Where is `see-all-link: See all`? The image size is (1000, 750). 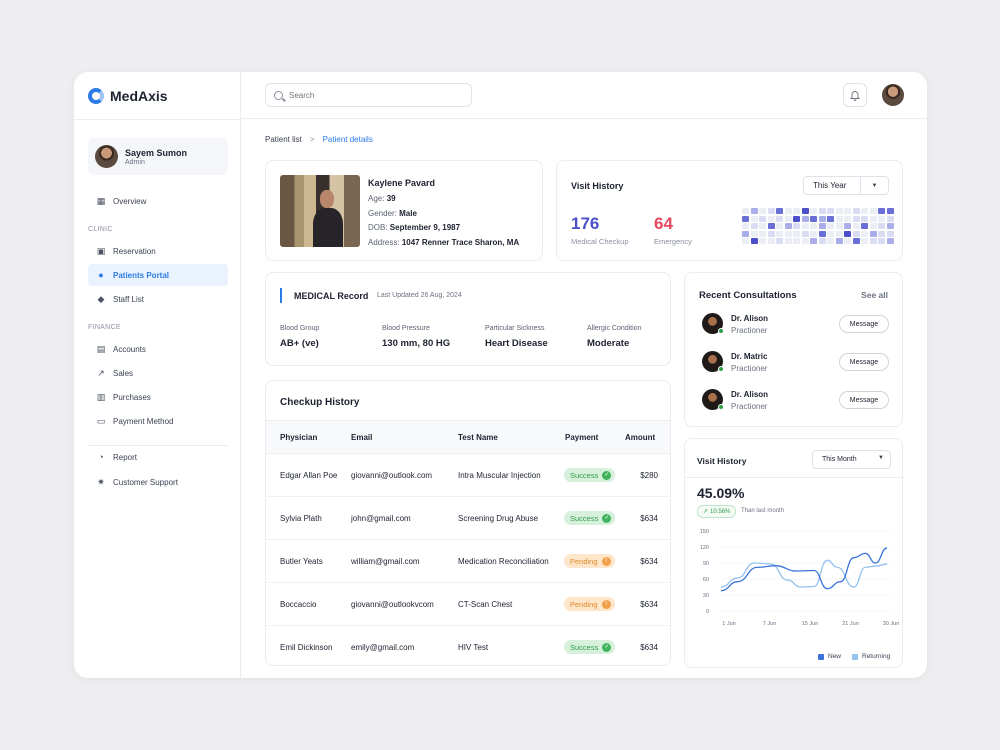 see-all-link: See all is located at coordinates (874, 295).